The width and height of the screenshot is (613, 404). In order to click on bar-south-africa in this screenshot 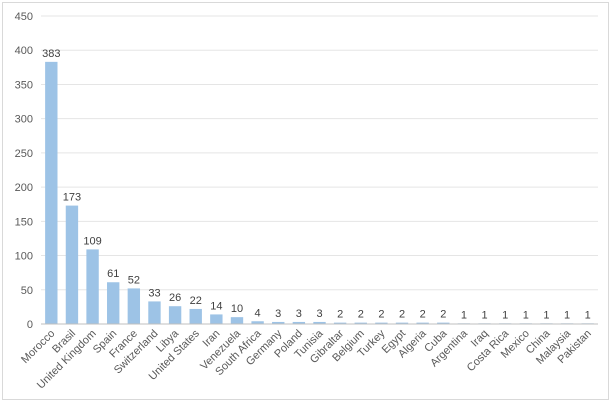, I will do `click(257, 322)`.